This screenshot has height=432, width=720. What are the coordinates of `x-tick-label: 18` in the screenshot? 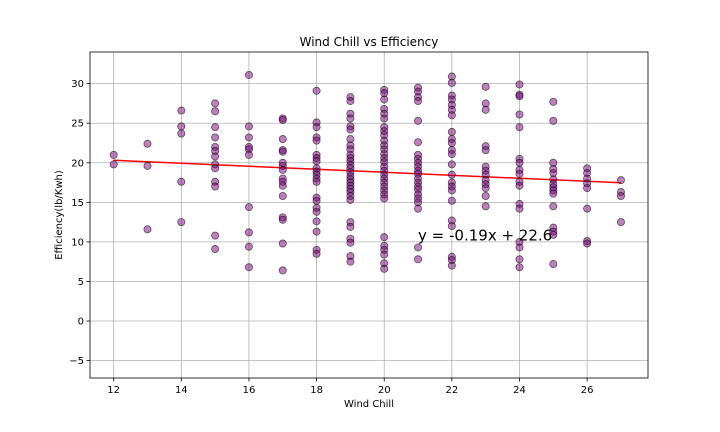 It's located at (316, 390).